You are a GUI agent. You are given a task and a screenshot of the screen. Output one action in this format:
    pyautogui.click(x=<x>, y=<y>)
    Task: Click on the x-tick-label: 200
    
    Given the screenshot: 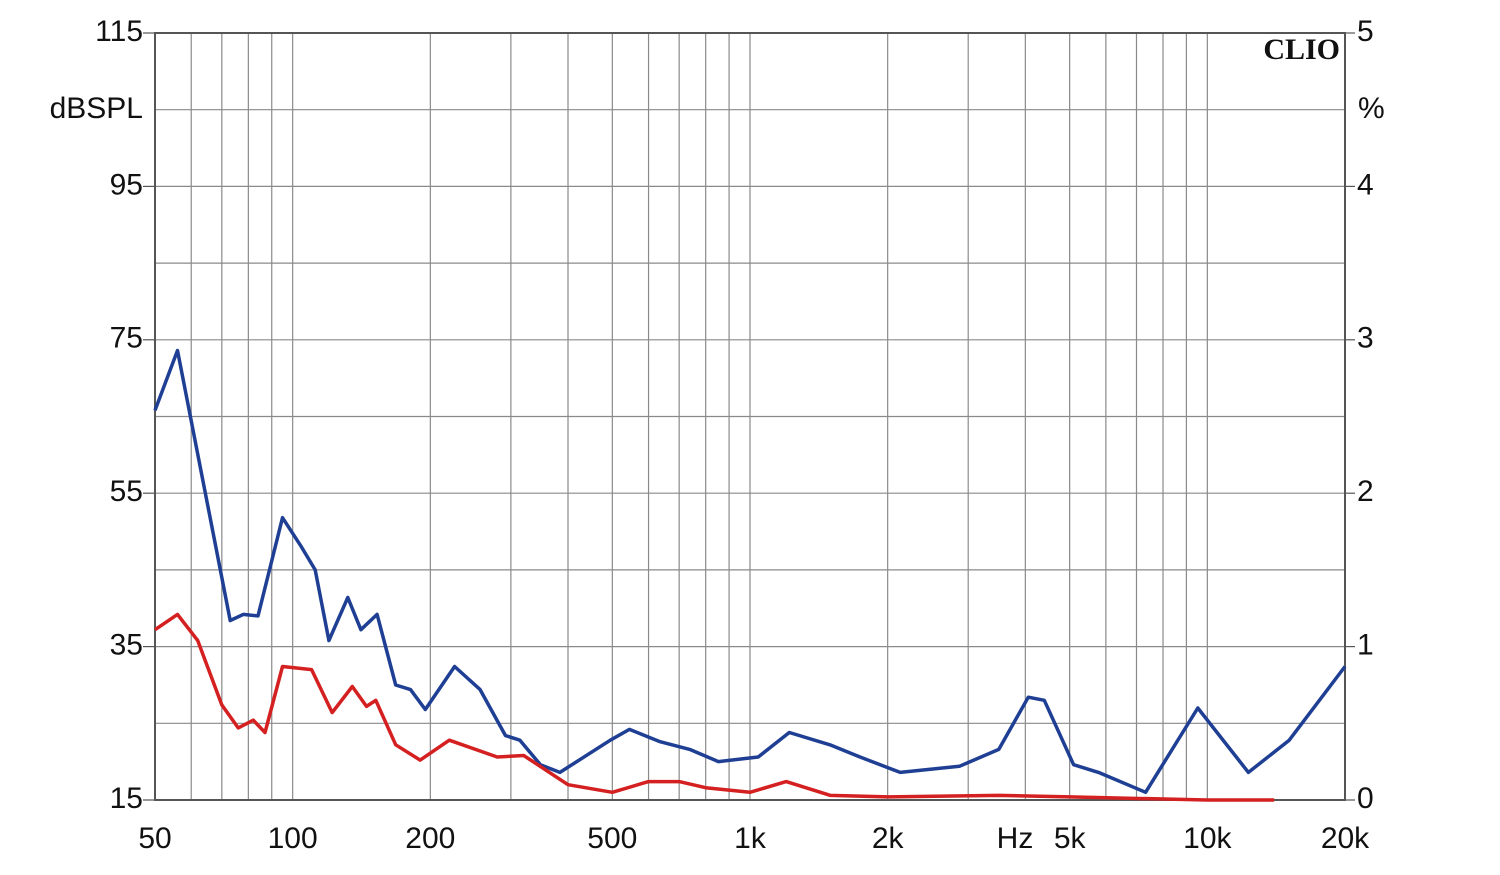 What is the action you would take?
    pyautogui.click(x=430, y=838)
    